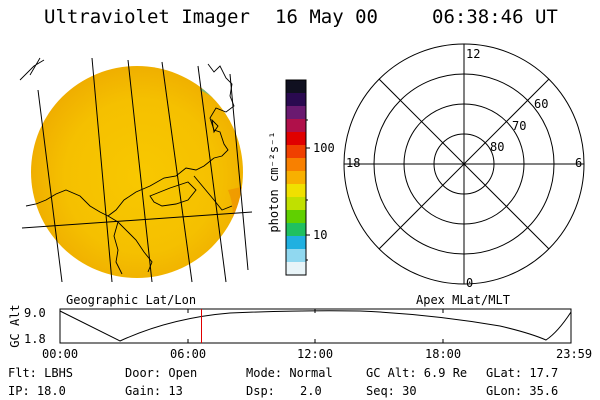  What do you see at coordinates (35, 313) in the screenshot?
I see `alt-tick-9: 9.0` at bounding box center [35, 313].